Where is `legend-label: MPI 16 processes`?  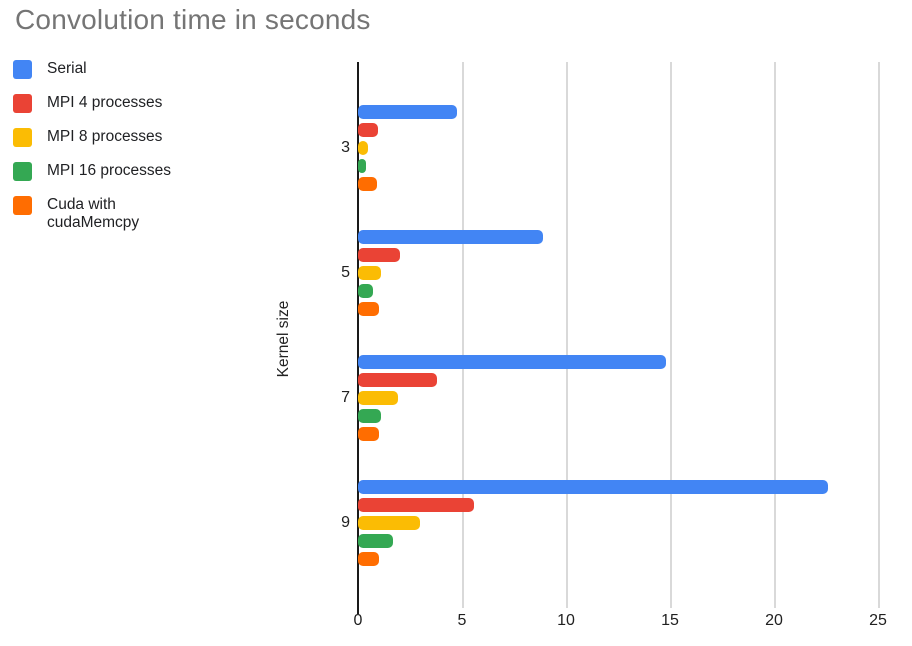 legend-label: MPI 16 processes is located at coordinates (109, 170).